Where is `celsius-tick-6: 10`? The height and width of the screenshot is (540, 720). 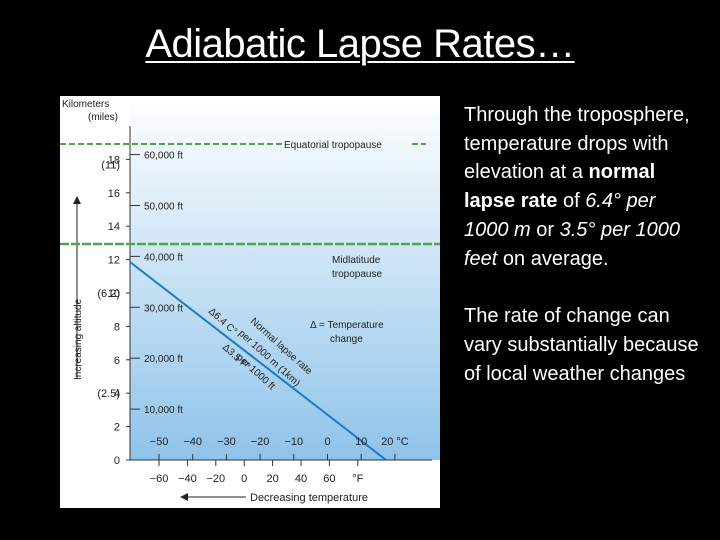
celsius-tick-6: 10 is located at coordinates (361, 442).